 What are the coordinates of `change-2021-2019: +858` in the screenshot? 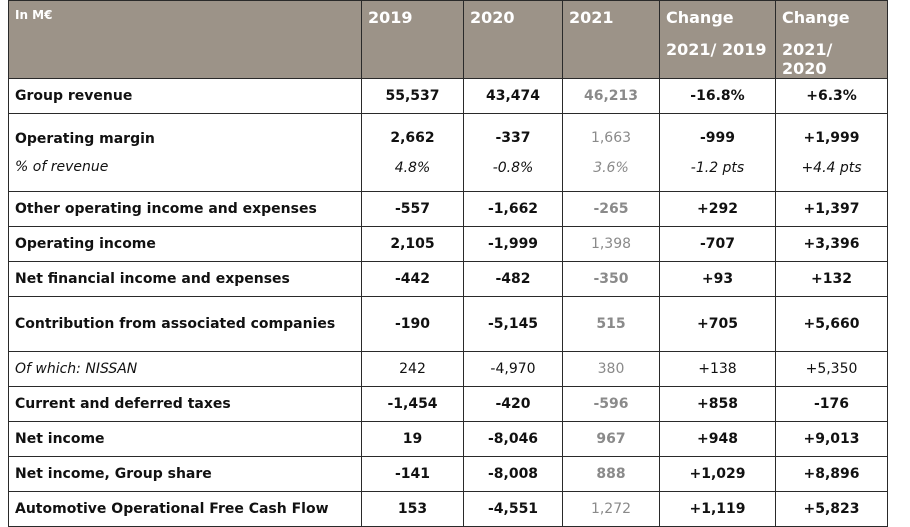 It's located at (717, 404).